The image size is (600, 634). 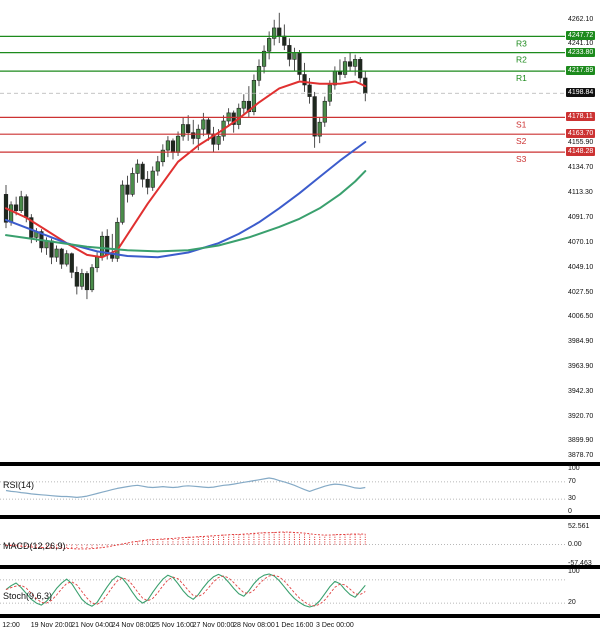 I want to click on indicator-axis-tick: 20, so click(x=572, y=603).